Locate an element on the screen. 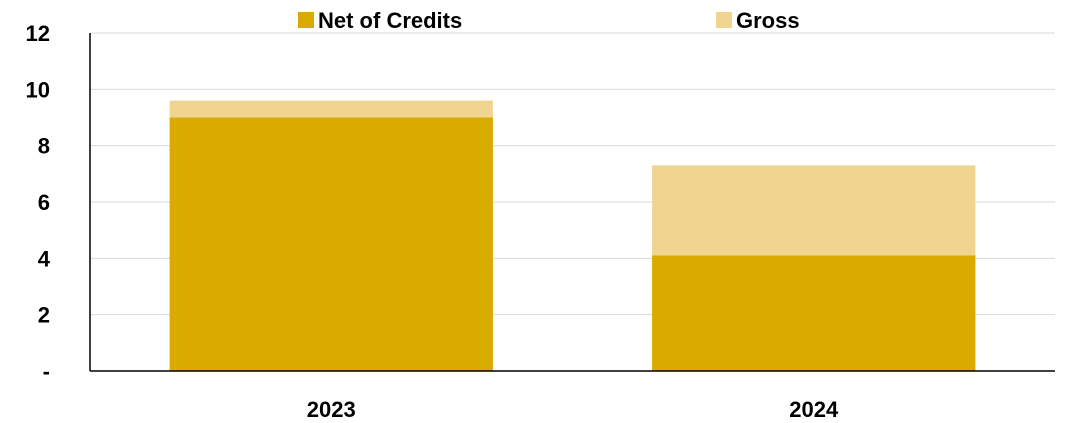  y-tick-label: 6 is located at coordinates (44, 202).